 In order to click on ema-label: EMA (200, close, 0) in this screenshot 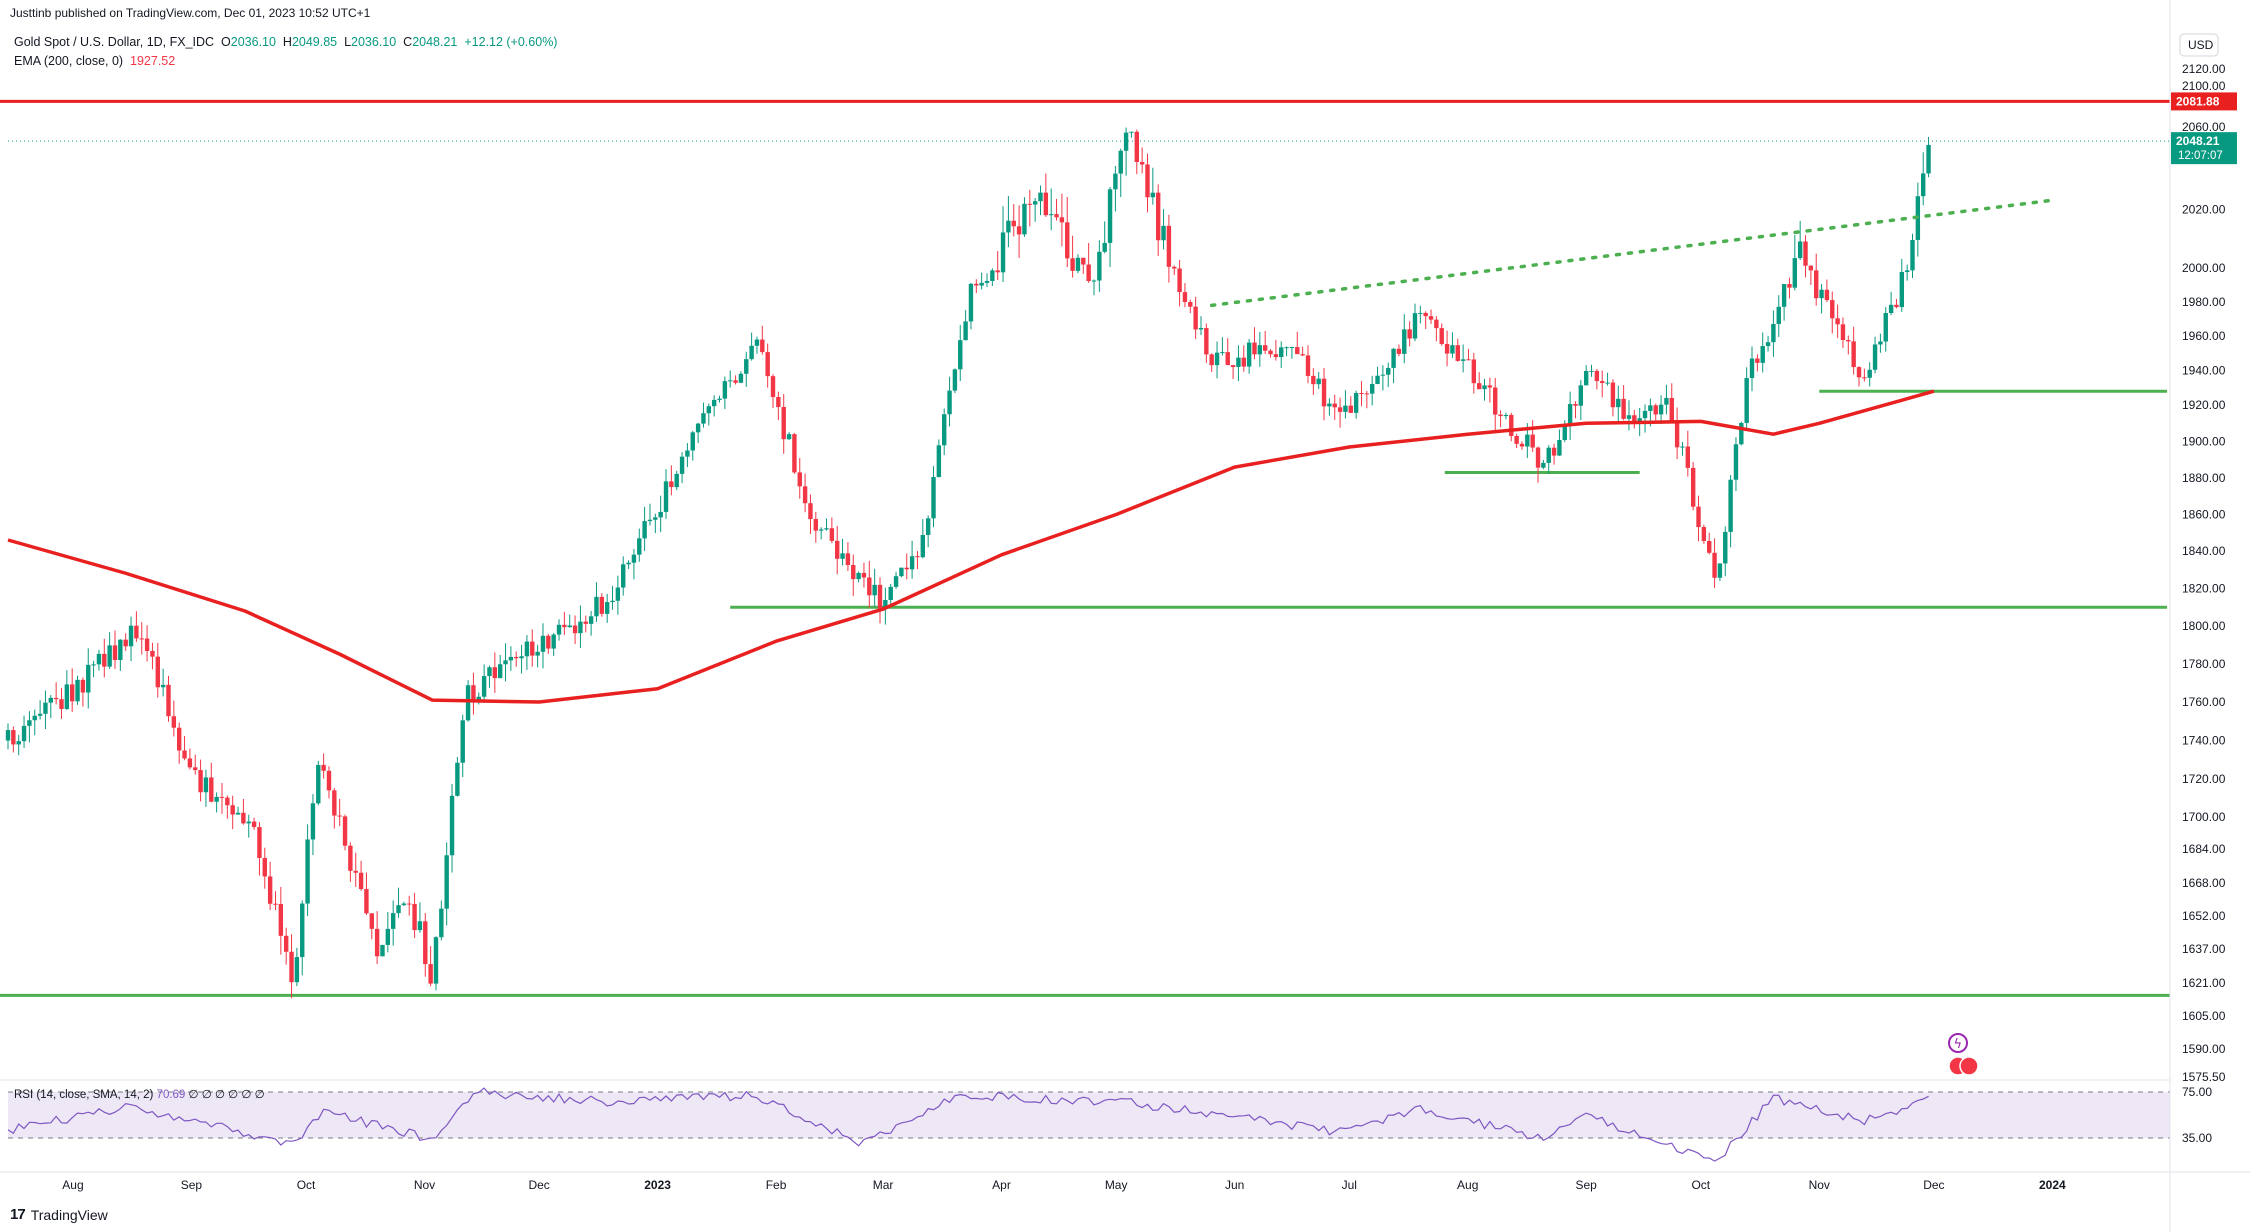, I will do `click(69, 61)`.